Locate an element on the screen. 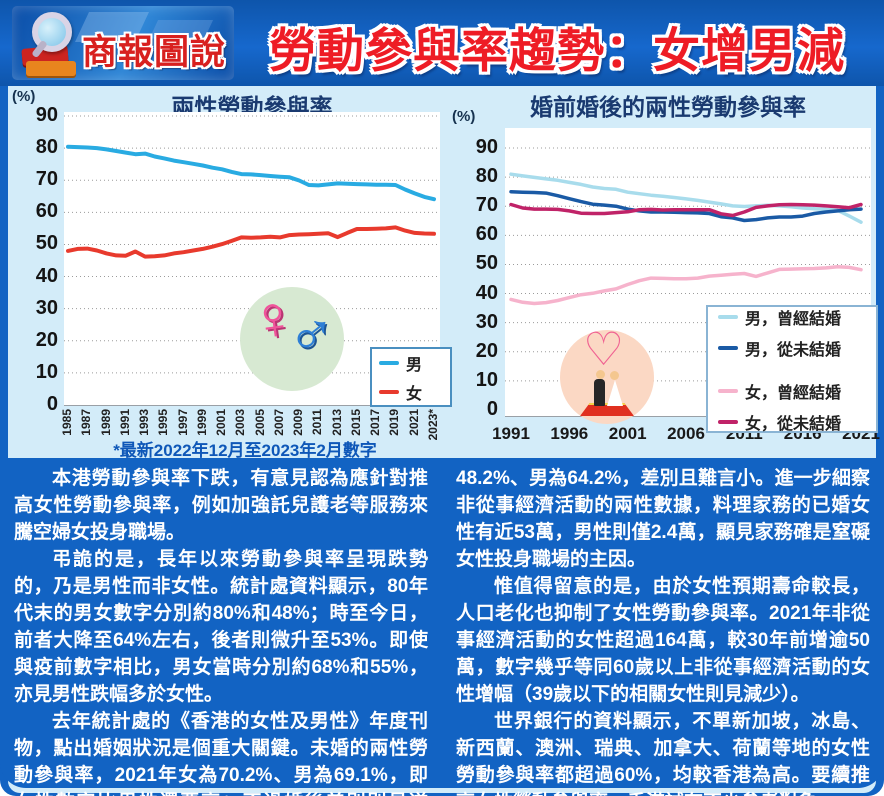  legend-item: 女 is located at coordinates (411, 392).